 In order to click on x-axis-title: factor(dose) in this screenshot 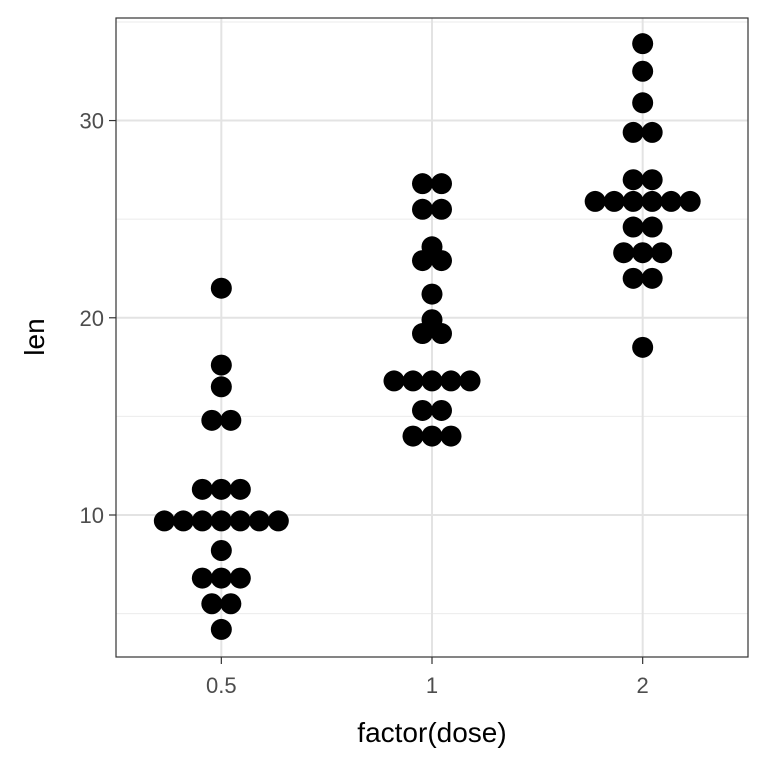, I will do `click(431, 732)`.